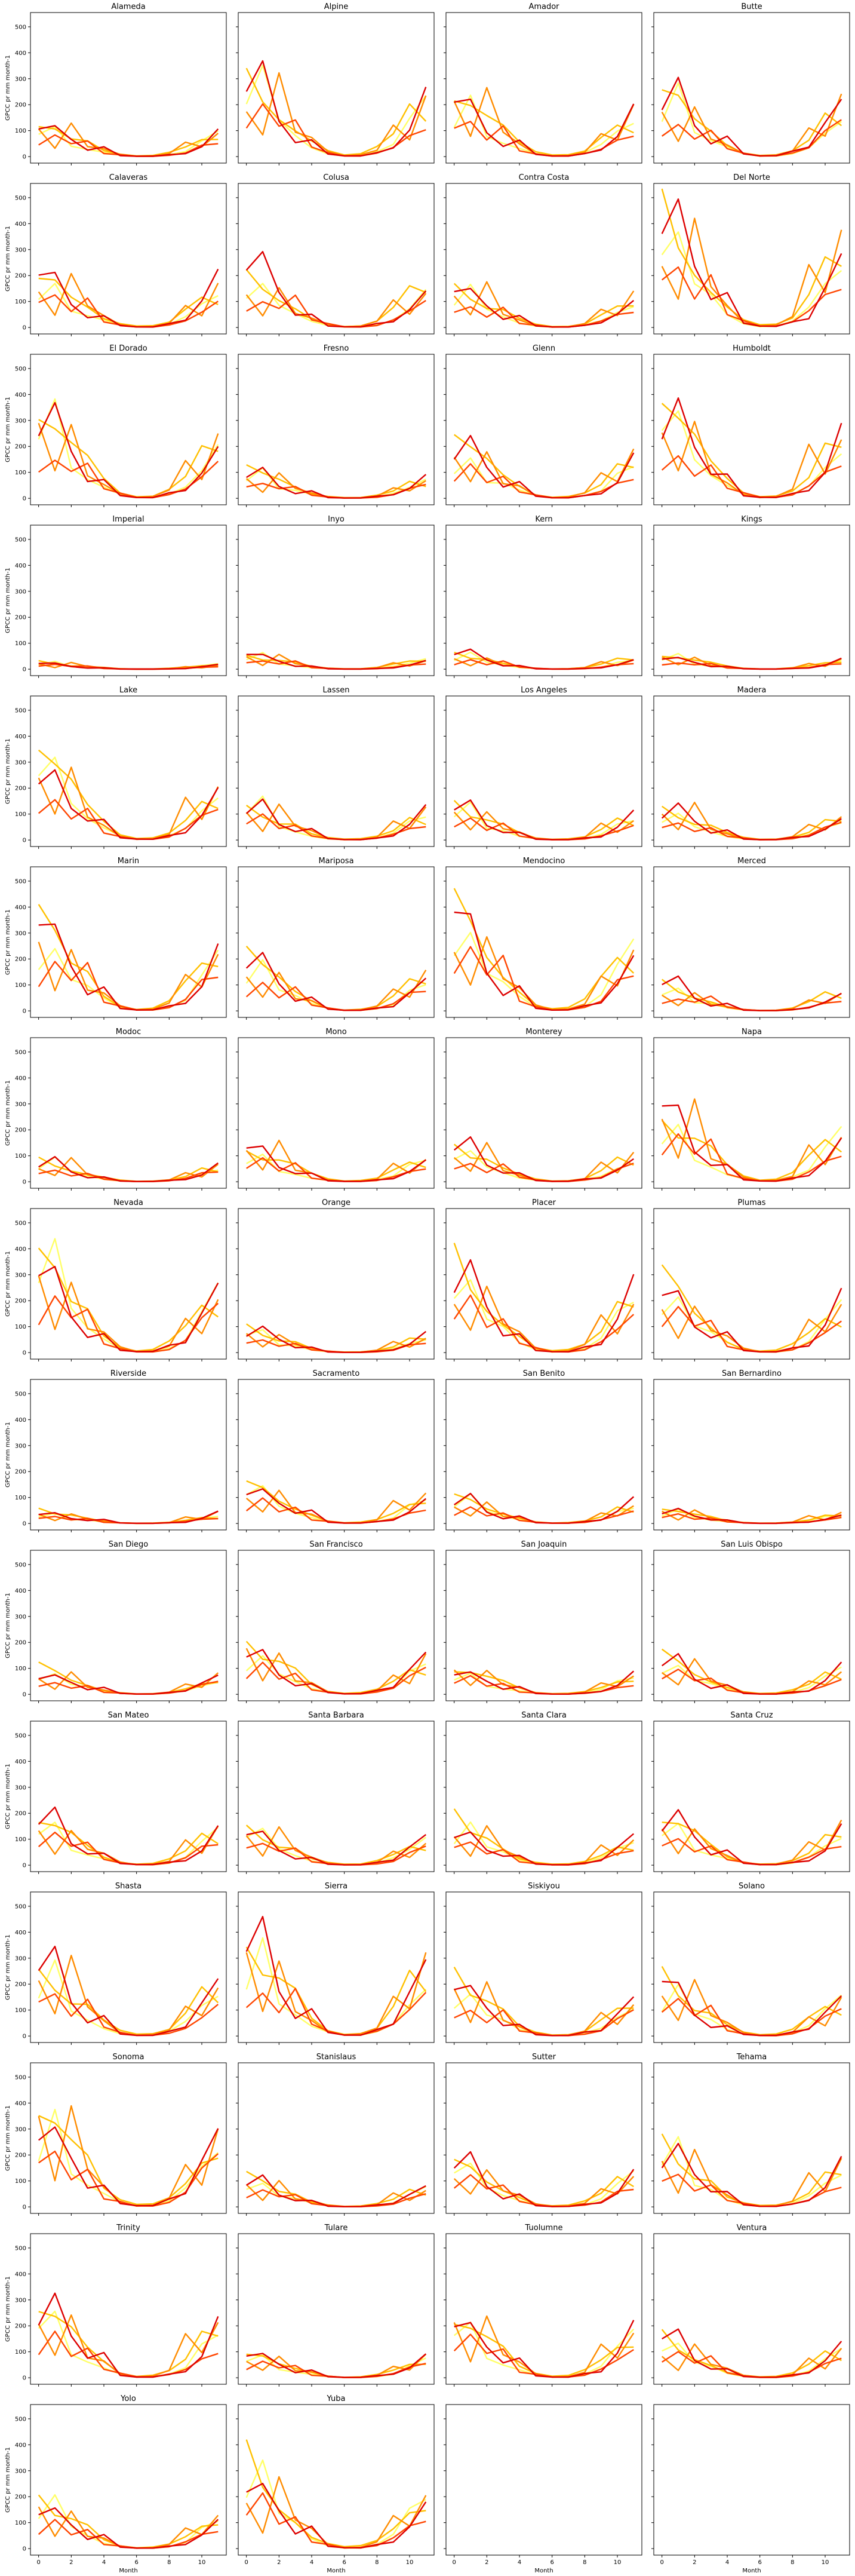 The width and height of the screenshot is (855, 2576). I want to click on panel-title: Alameda, so click(128, 7).